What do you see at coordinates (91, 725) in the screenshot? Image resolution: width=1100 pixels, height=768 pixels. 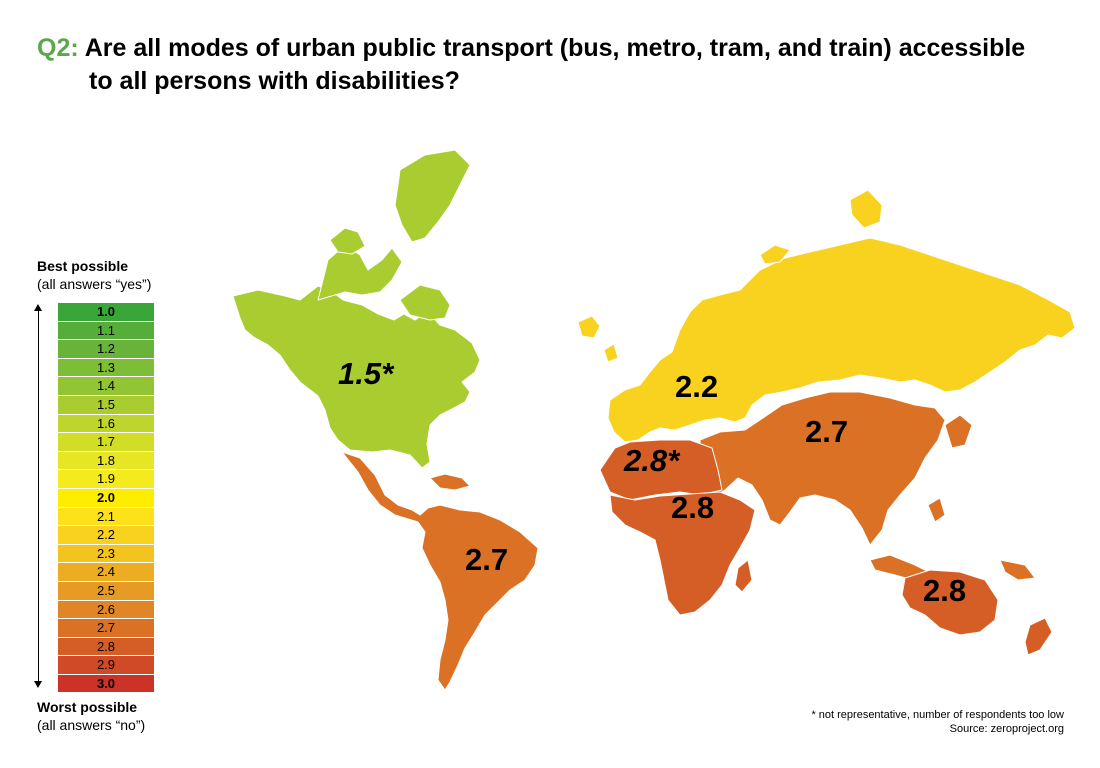 I see `legend-worst-sub: (all answers “no”)` at bounding box center [91, 725].